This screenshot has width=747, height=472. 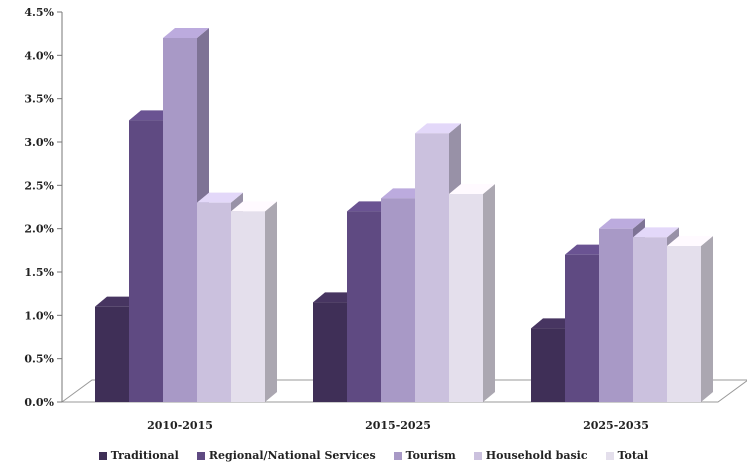 What do you see at coordinates (536, 455) in the screenshot?
I see `legend-label: Household basic` at bounding box center [536, 455].